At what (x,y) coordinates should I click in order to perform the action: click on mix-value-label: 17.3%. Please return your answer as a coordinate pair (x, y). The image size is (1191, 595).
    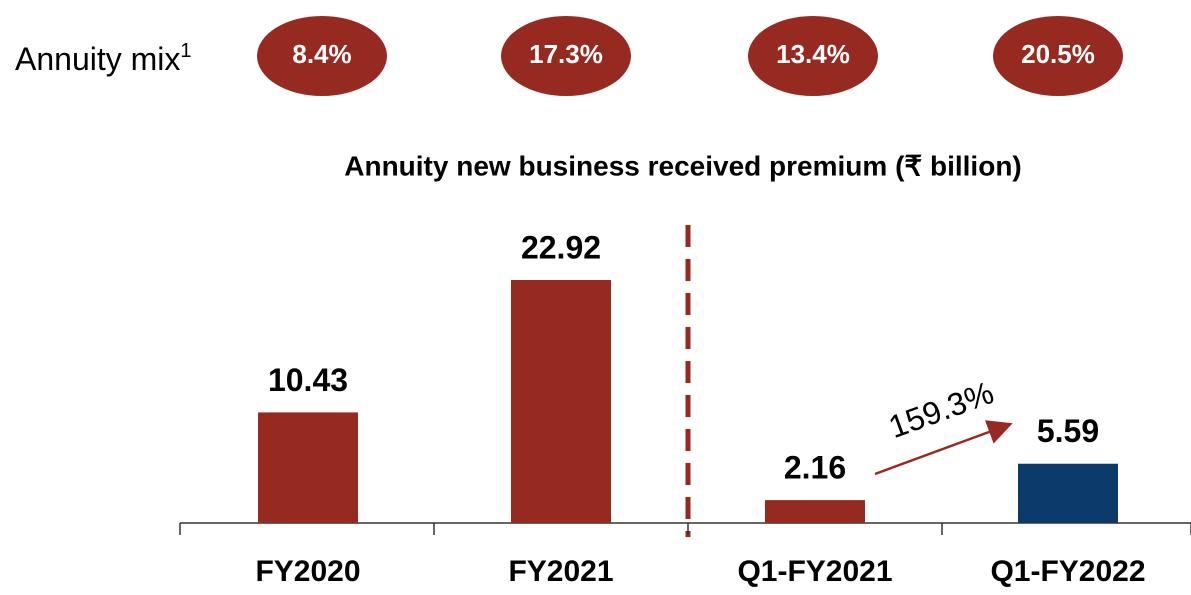
    Looking at the image, I should click on (566, 54).